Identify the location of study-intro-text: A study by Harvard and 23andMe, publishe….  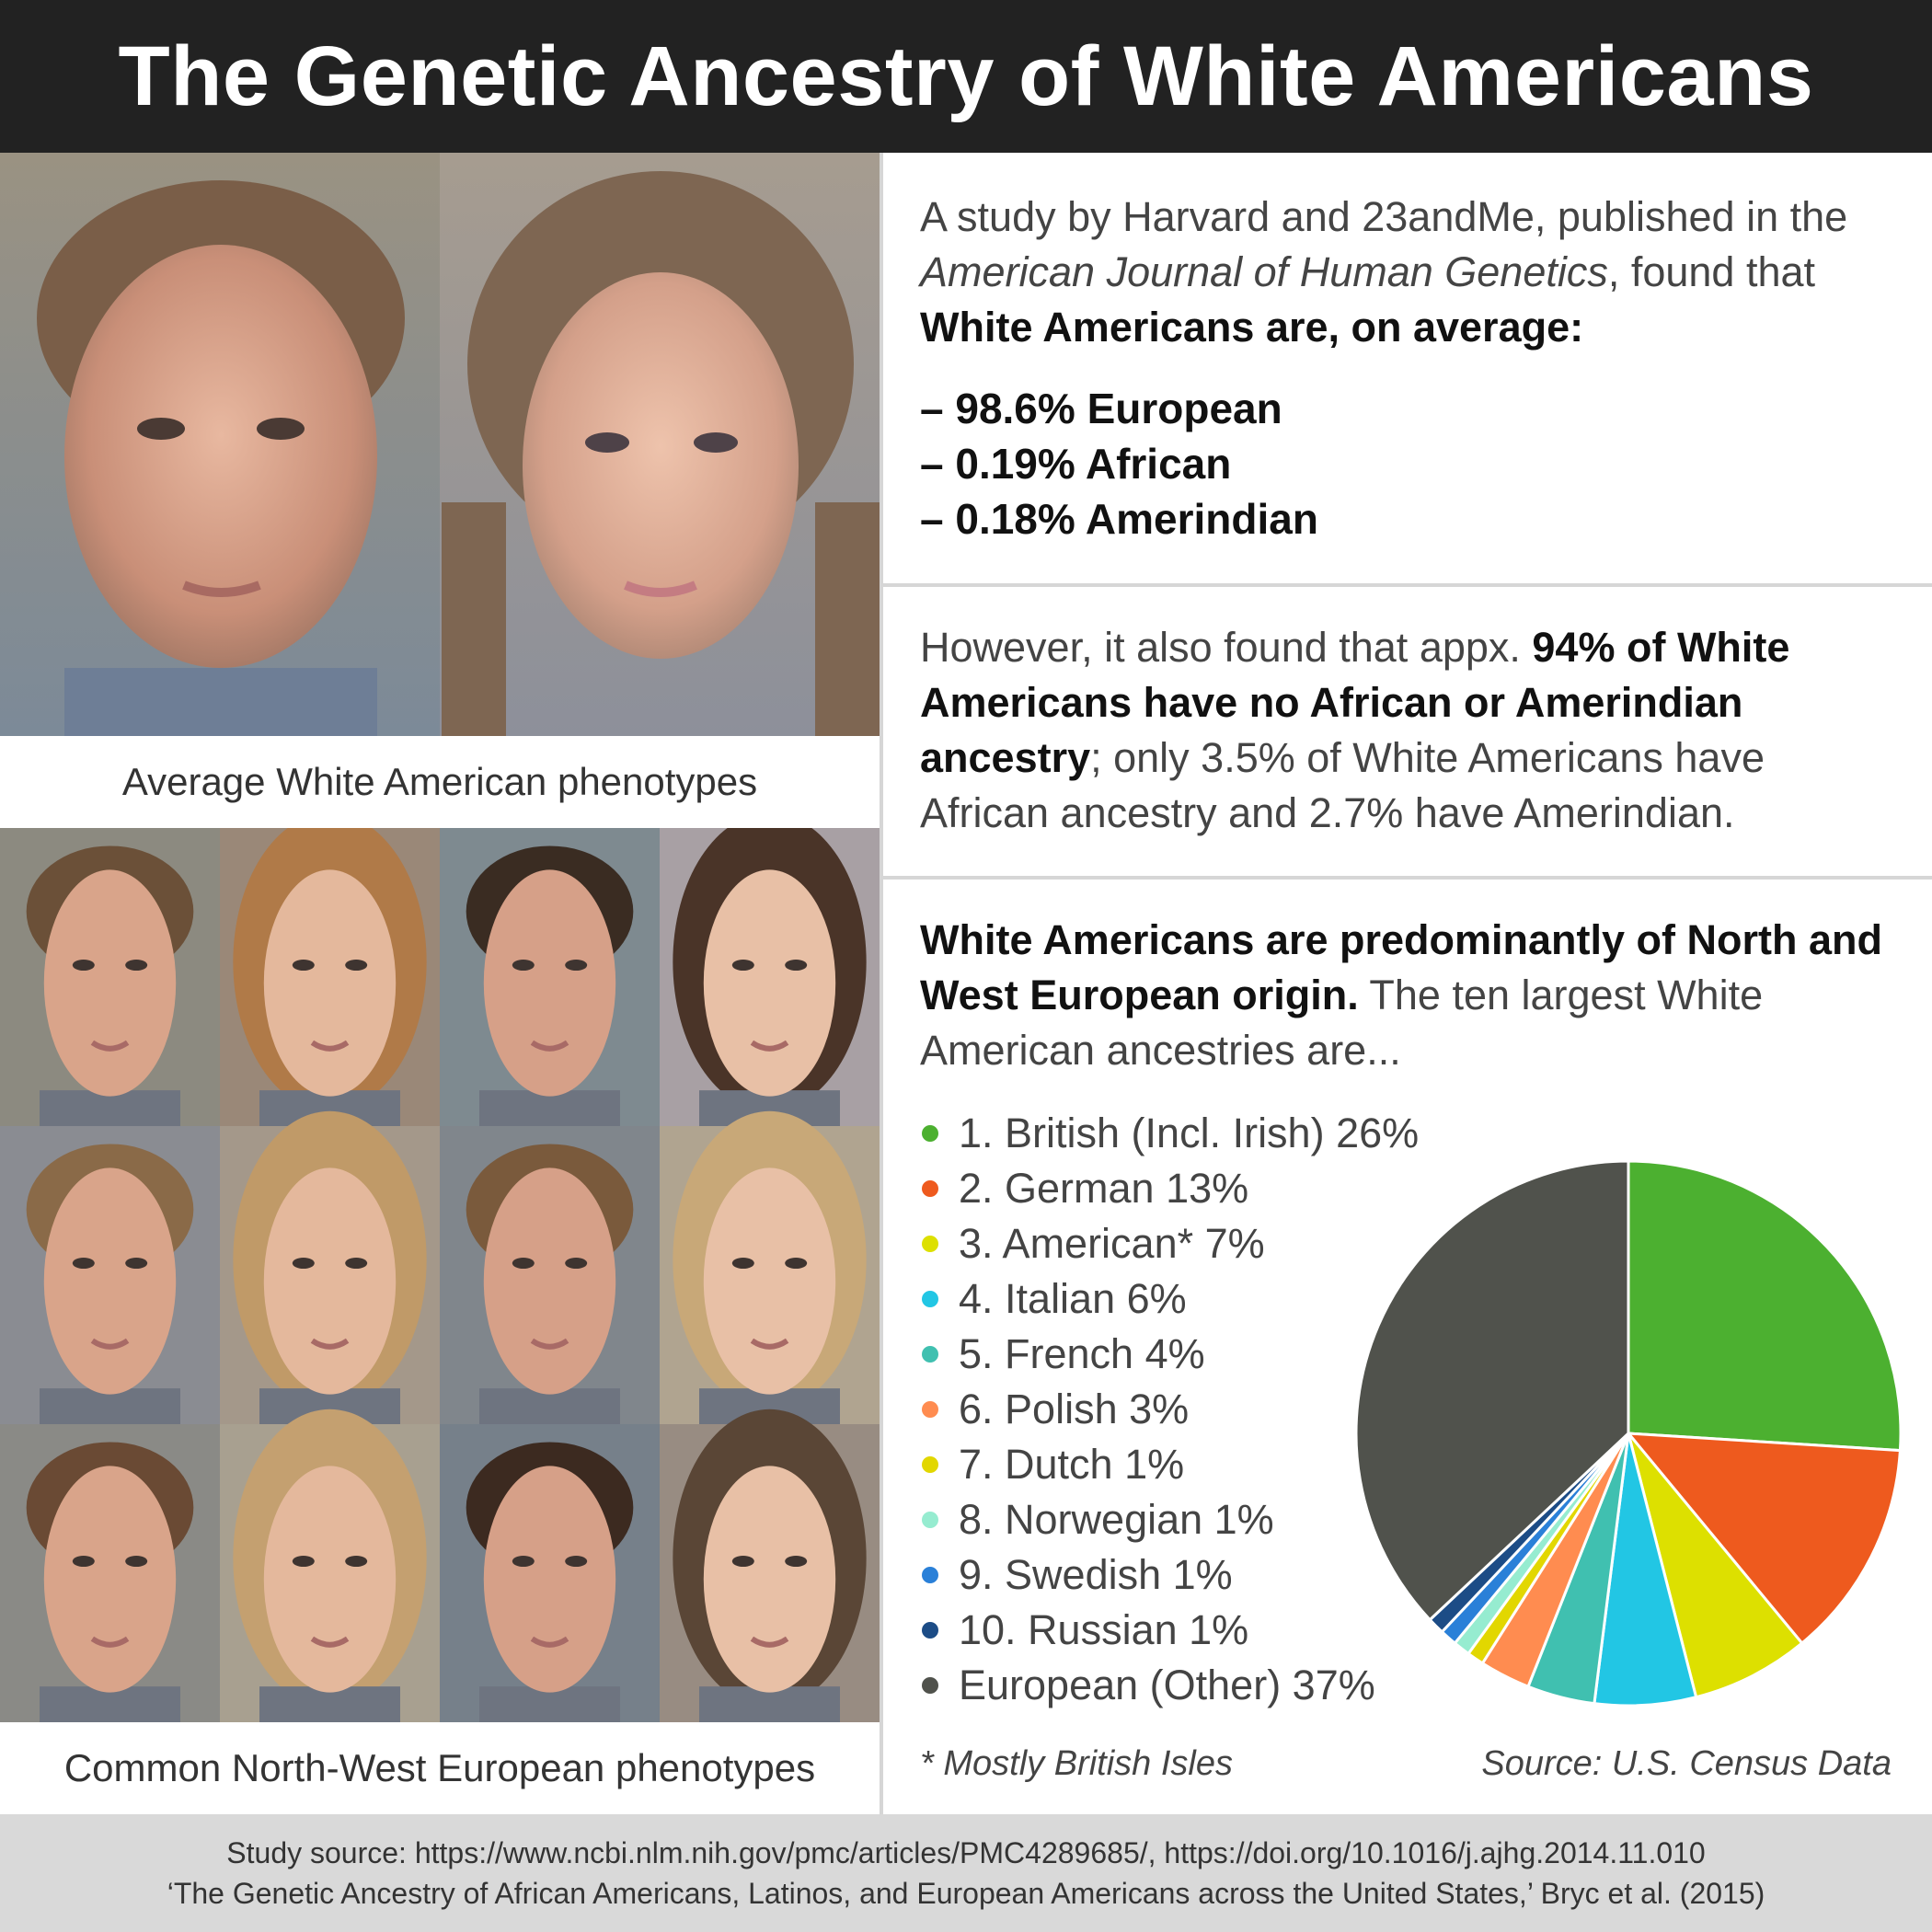
(1384, 216).